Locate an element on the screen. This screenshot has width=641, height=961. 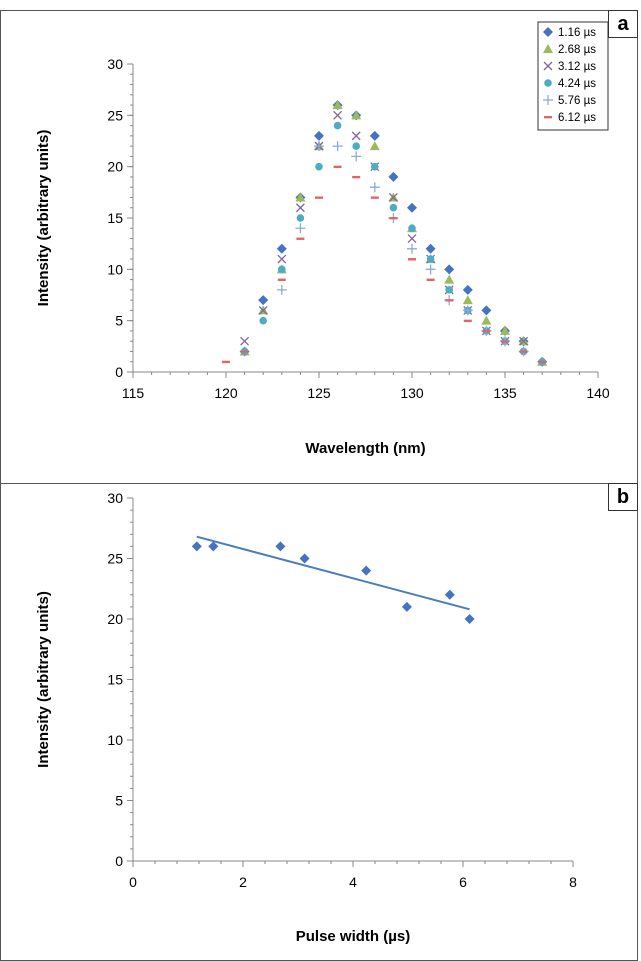
legend-label: 2.68 µs is located at coordinates (577, 50).